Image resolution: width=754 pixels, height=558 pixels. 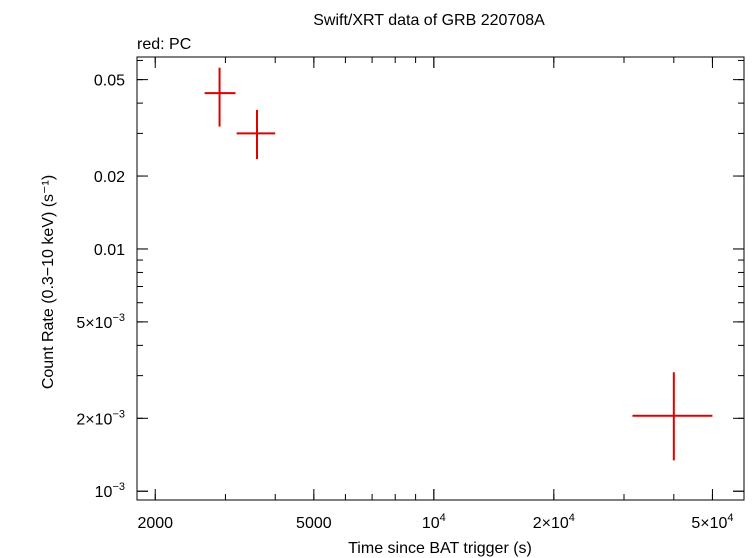 What do you see at coordinates (48, 282) in the screenshot?
I see `y-axis-label: Count Rate (0.3−10 keV) (s⁻¹)` at bounding box center [48, 282].